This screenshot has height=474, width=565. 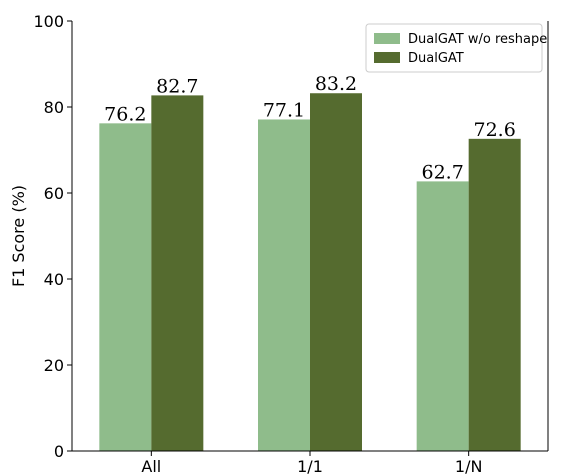 What do you see at coordinates (54, 279) in the screenshot?
I see `y-tick-label: 40` at bounding box center [54, 279].